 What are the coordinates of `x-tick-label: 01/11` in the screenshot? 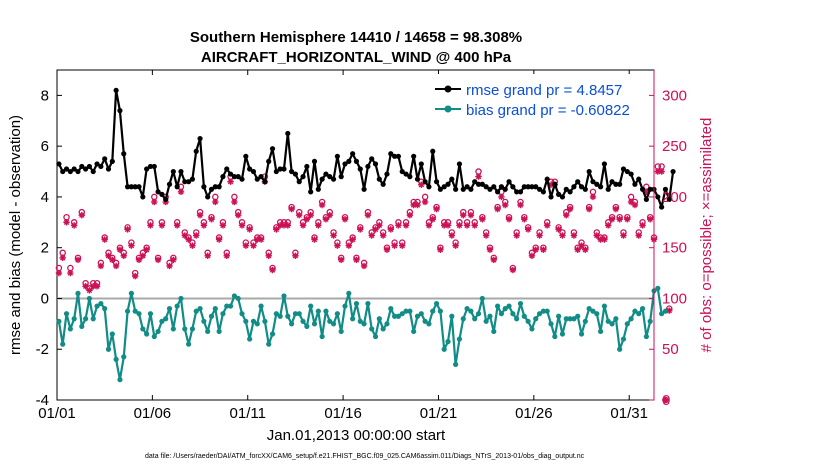 It's located at (248, 413).